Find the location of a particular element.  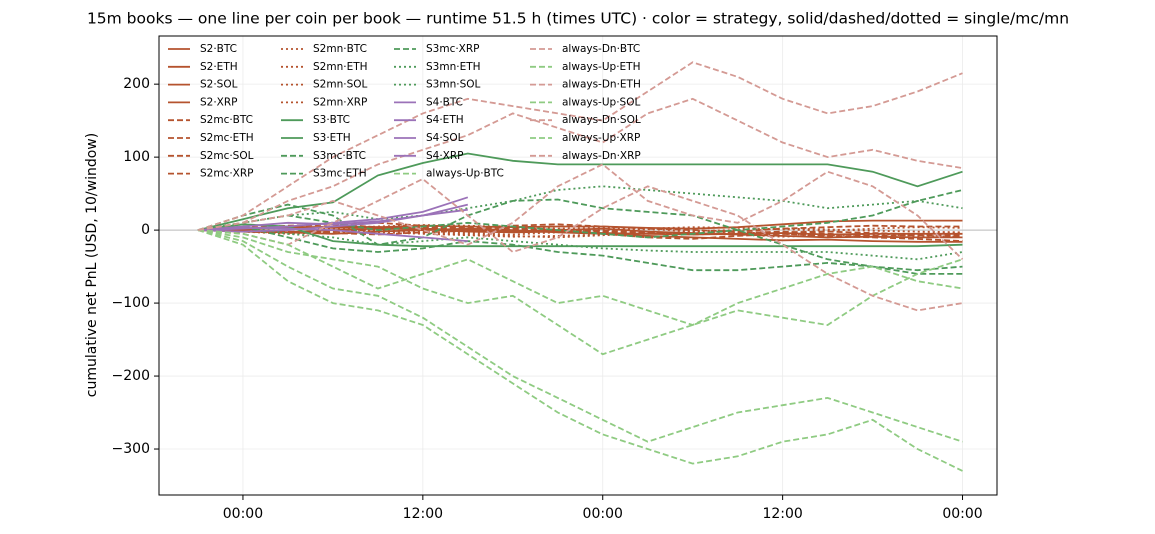

legend-label: S2mc·ETH is located at coordinates (227, 138).